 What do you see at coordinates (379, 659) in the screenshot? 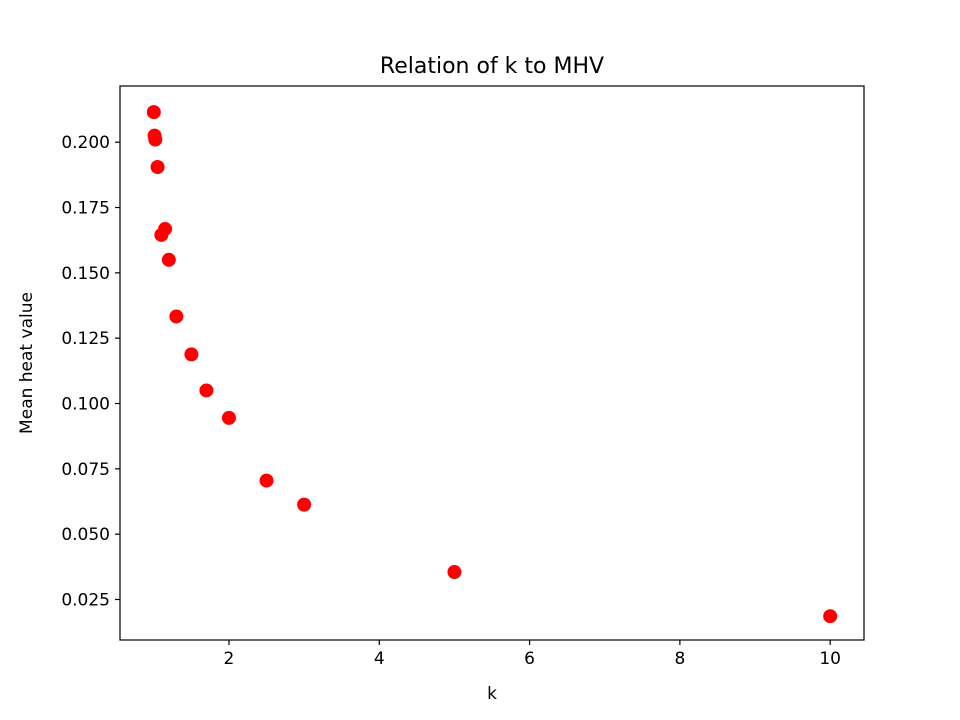
I see `x-tick-label: 4` at bounding box center [379, 659].